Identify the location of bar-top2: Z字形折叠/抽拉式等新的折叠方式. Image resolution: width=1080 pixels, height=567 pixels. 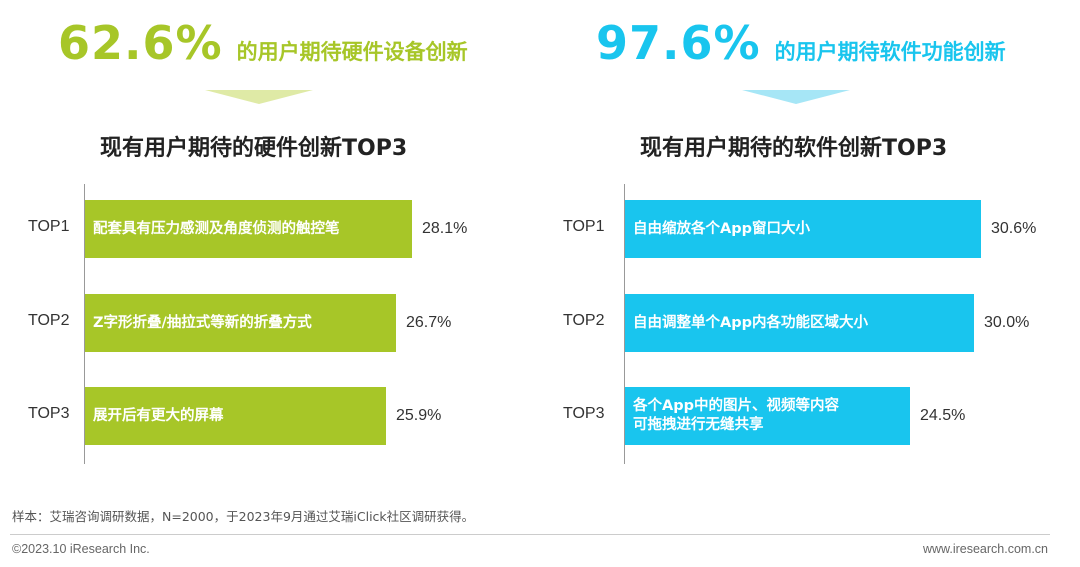
(240, 323).